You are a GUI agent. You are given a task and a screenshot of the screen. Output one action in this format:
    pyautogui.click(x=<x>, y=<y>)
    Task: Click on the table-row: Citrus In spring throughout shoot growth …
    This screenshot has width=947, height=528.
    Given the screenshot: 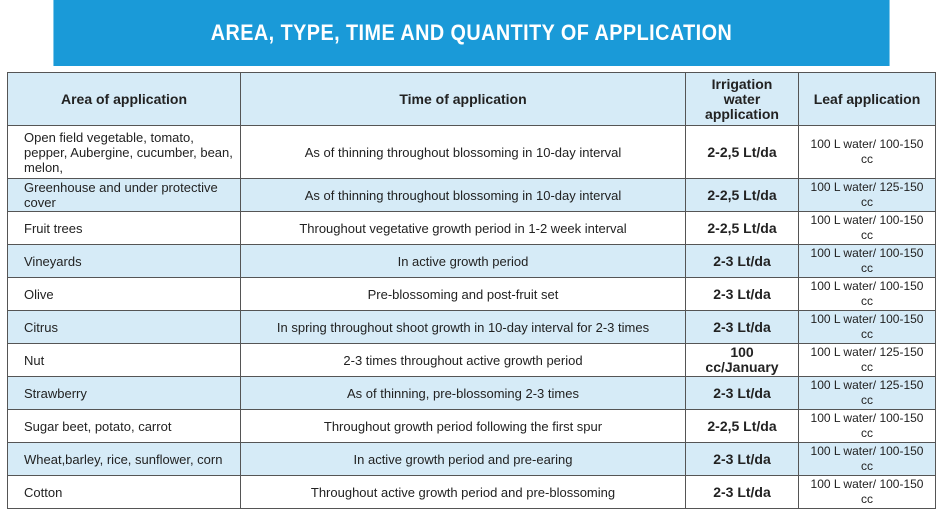 What is the action you would take?
    pyautogui.click(x=471, y=327)
    